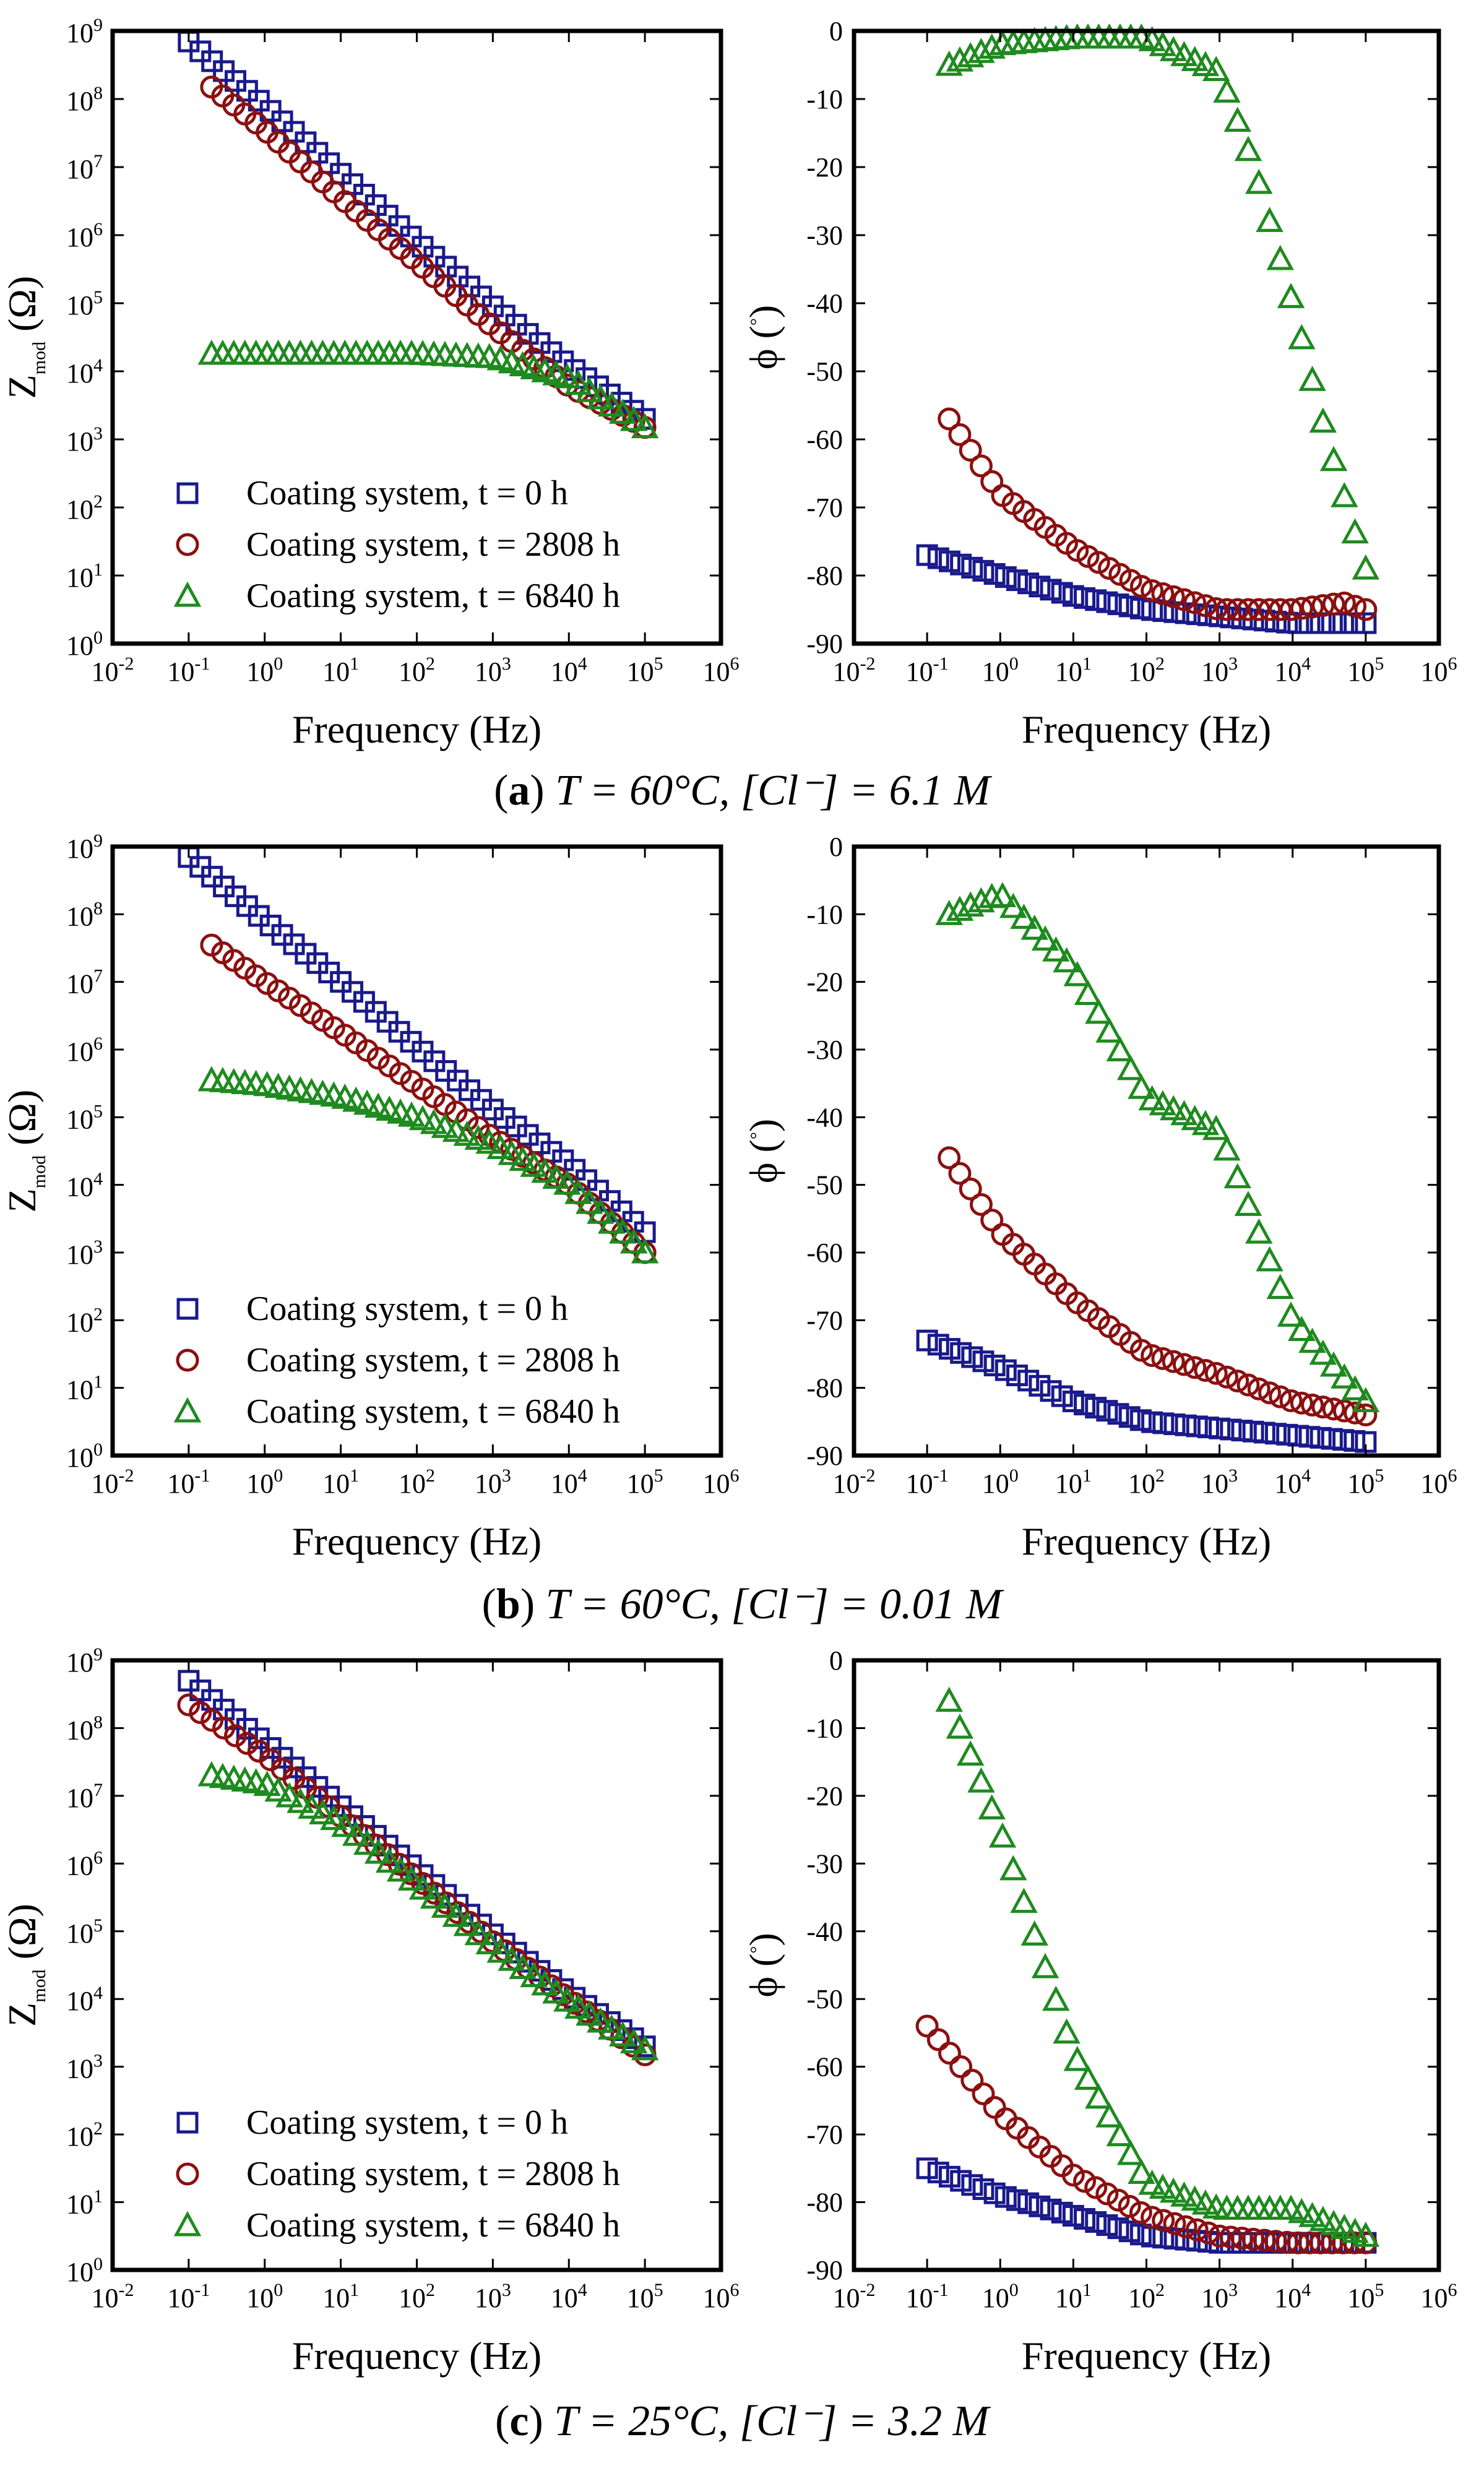 The image size is (1484, 2476). What do you see at coordinates (433, 544) in the screenshot?
I see `legend-label: Coating system, t = 2808 h` at bounding box center [433, 544].